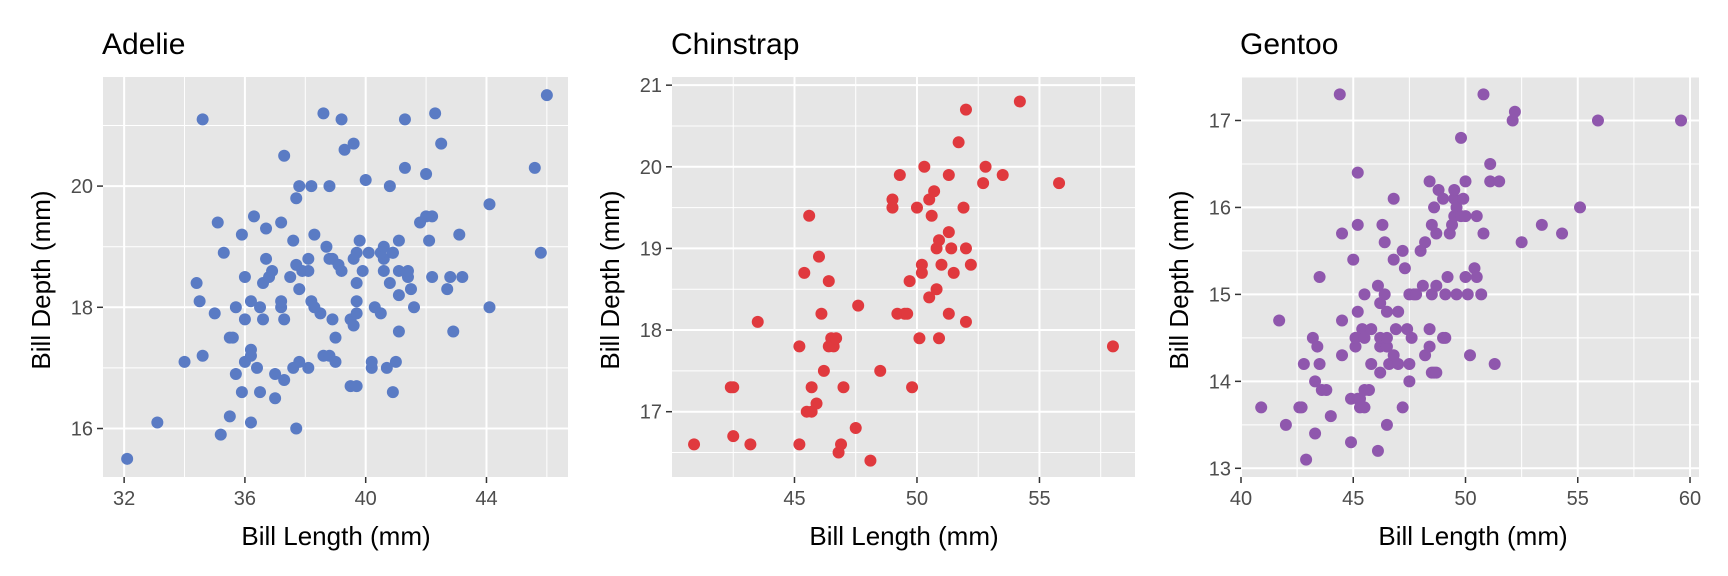  I want to click on panel-title: Adelie, so click(143, 44).